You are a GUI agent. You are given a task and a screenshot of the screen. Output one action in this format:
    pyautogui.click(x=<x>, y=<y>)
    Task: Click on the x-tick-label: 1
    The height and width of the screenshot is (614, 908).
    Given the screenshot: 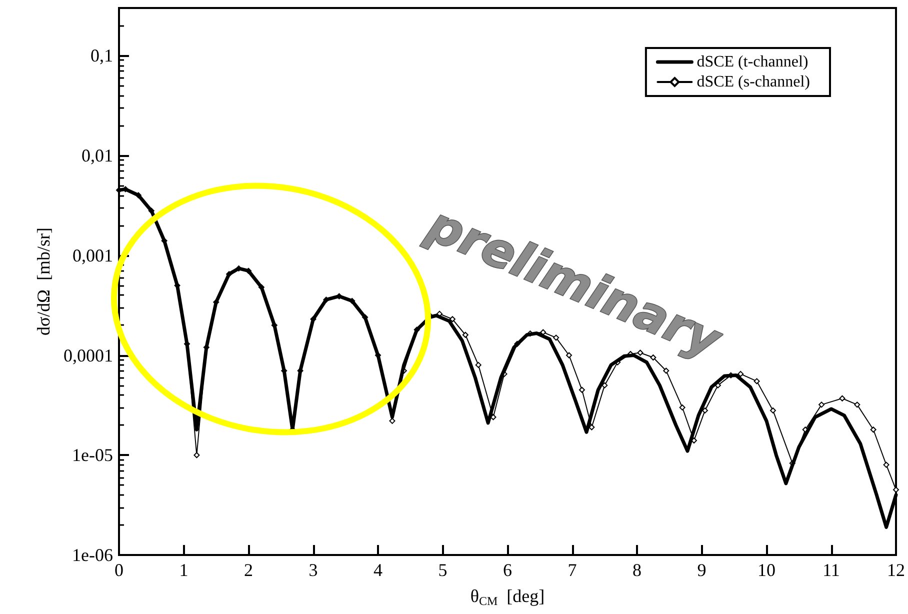 What is the action you would take?
    pyautogui.click(x=183, y=570)
    